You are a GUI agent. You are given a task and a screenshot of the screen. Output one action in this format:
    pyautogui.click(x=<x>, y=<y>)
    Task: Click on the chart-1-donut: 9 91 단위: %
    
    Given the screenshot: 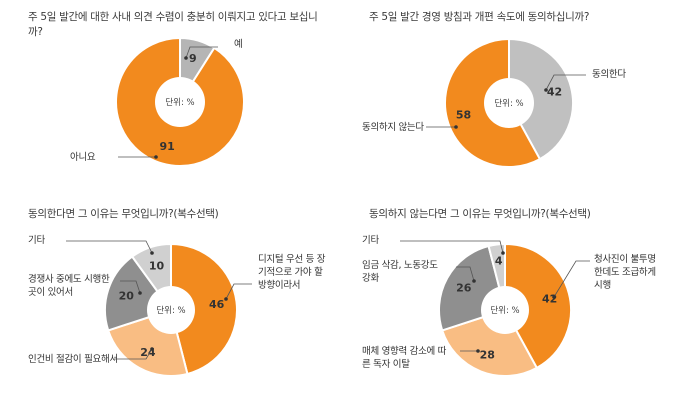 What is the action you would take?
    pyautogui.click(x=180, y=101)
    